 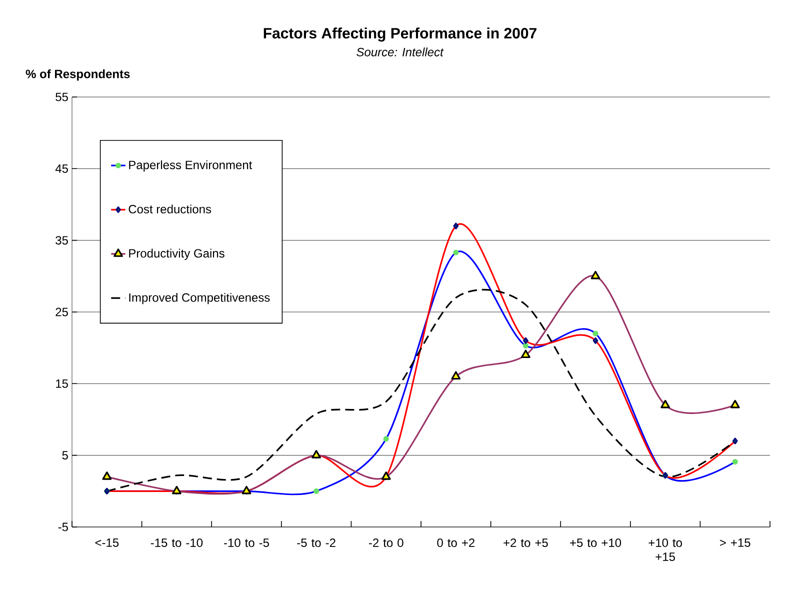 What do you see at coordinates (455, 543) in the screenshot?
I see `x-tick-label: 0 to +2` at bounding box center [455, 543].